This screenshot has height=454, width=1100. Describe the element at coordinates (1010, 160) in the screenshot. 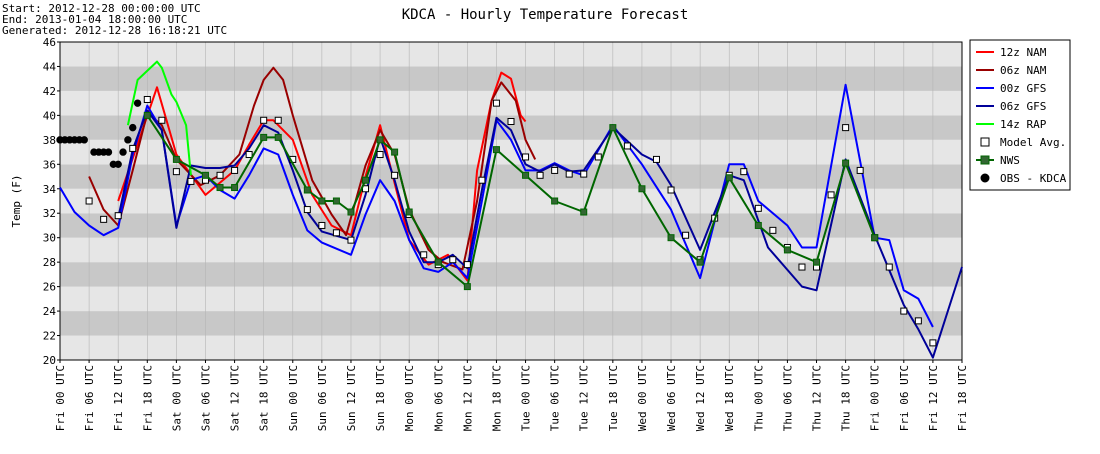

I see `legend-label: NWS` at that location.